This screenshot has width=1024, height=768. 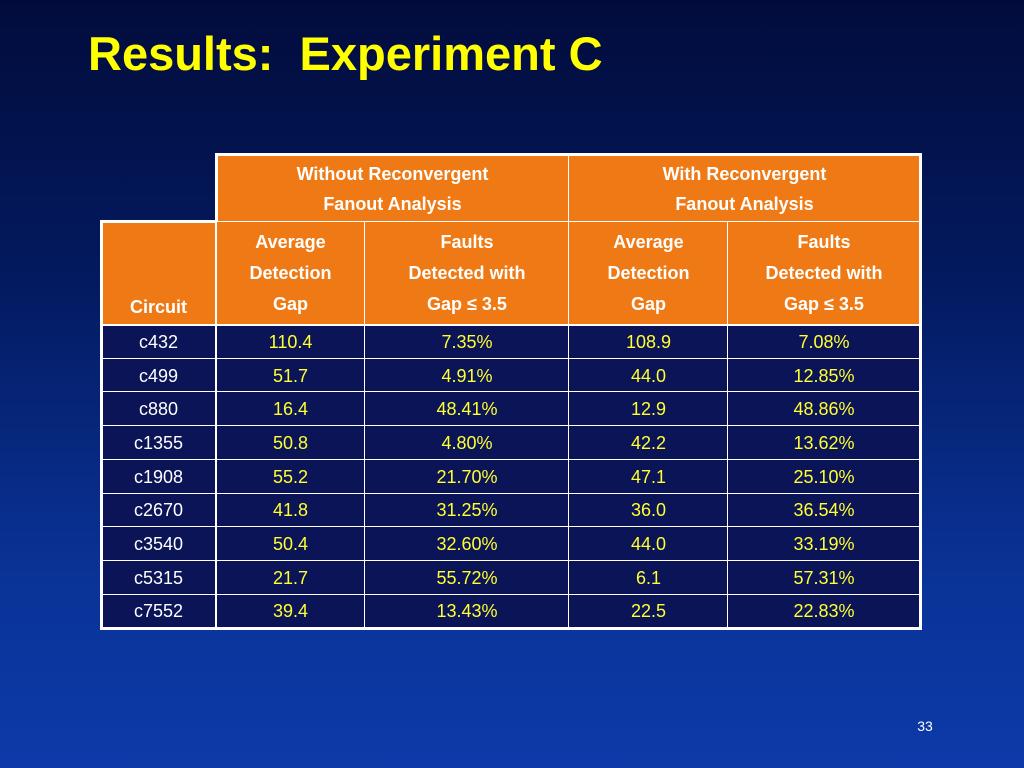 What do you see at coordinates (290, 375) in the screenshot?
I see `table-value-cell: 51.7` at bounding box center [290, 375].